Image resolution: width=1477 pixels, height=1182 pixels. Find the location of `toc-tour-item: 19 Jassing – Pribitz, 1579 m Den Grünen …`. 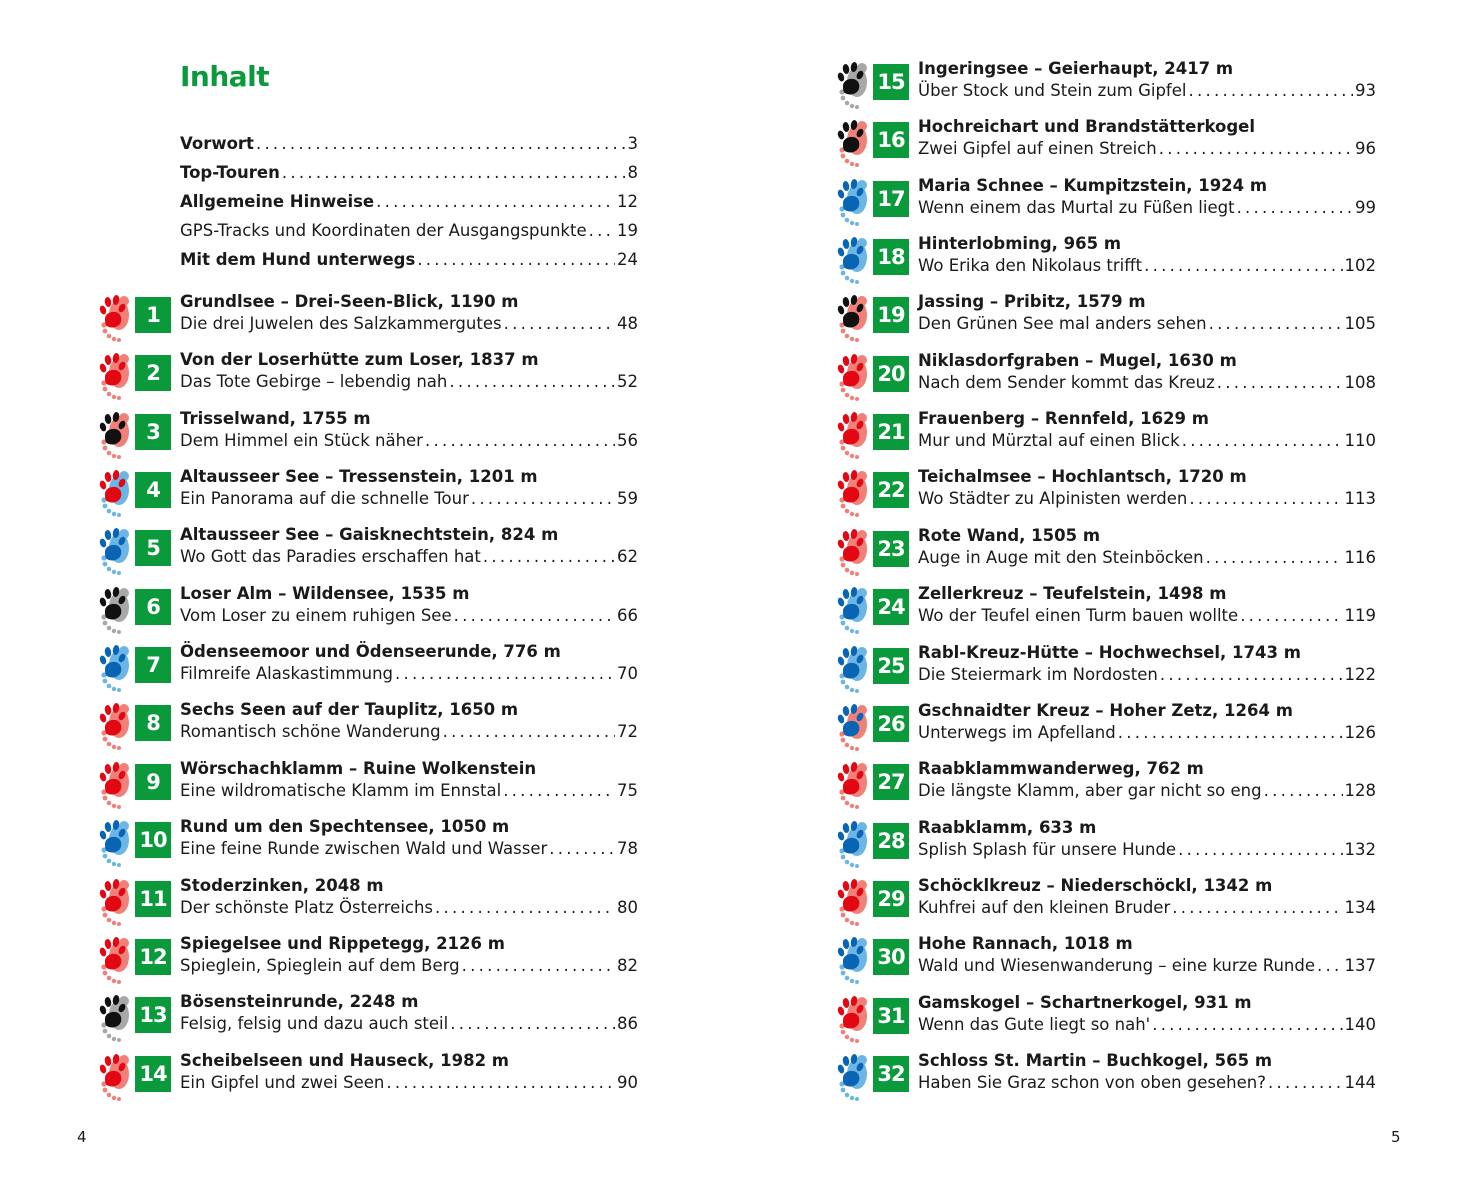

toc-tour-item: 19 Jassing – Pribitz, 1579 m Den Grünen … is located at coordinates (1107, 317).